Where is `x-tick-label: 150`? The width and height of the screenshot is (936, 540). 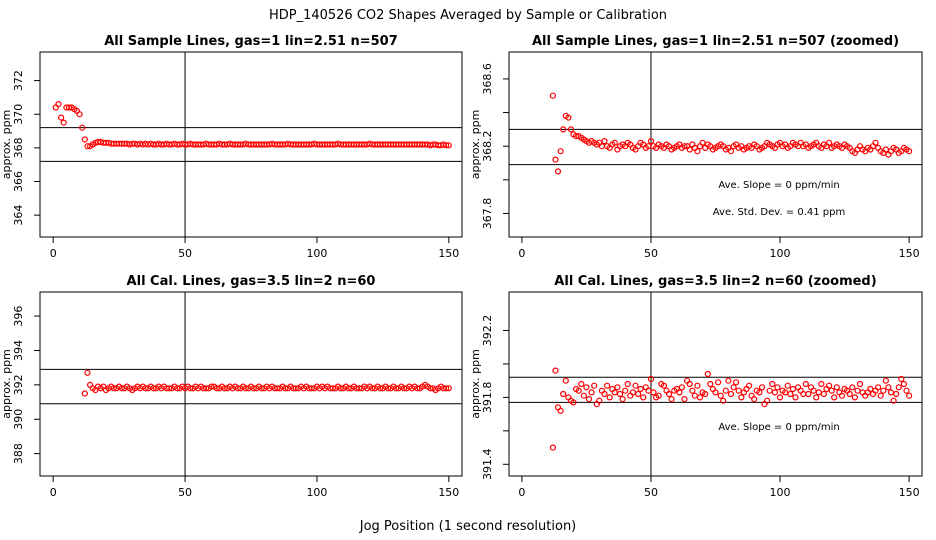 x-tick-label: 150 is located at coordinates (909, 253).